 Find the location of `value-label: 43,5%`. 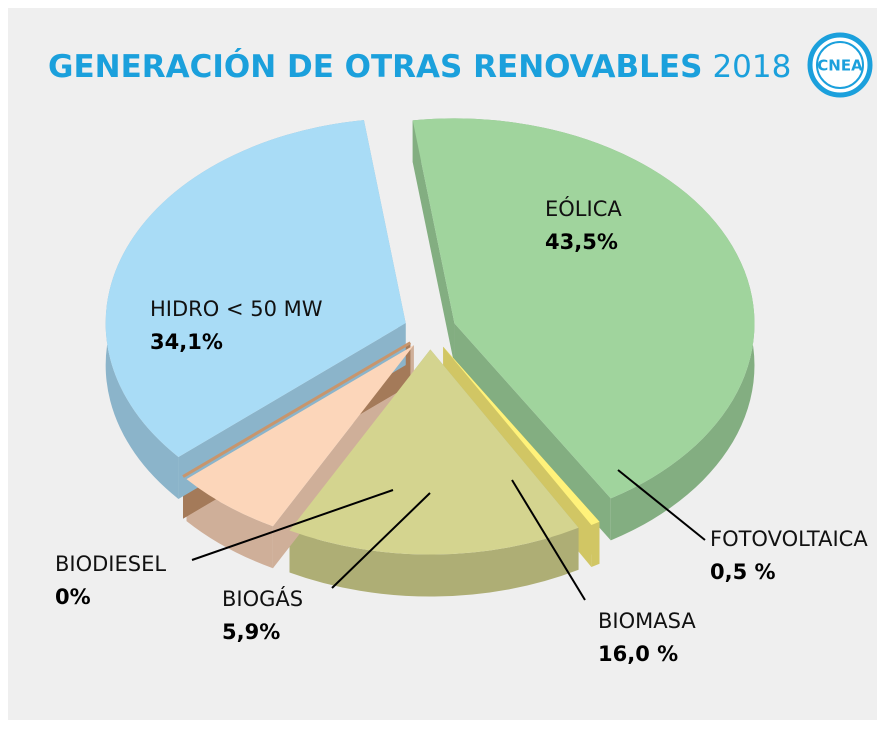

value-label: 43,5% is located at coordinates (581, 242).